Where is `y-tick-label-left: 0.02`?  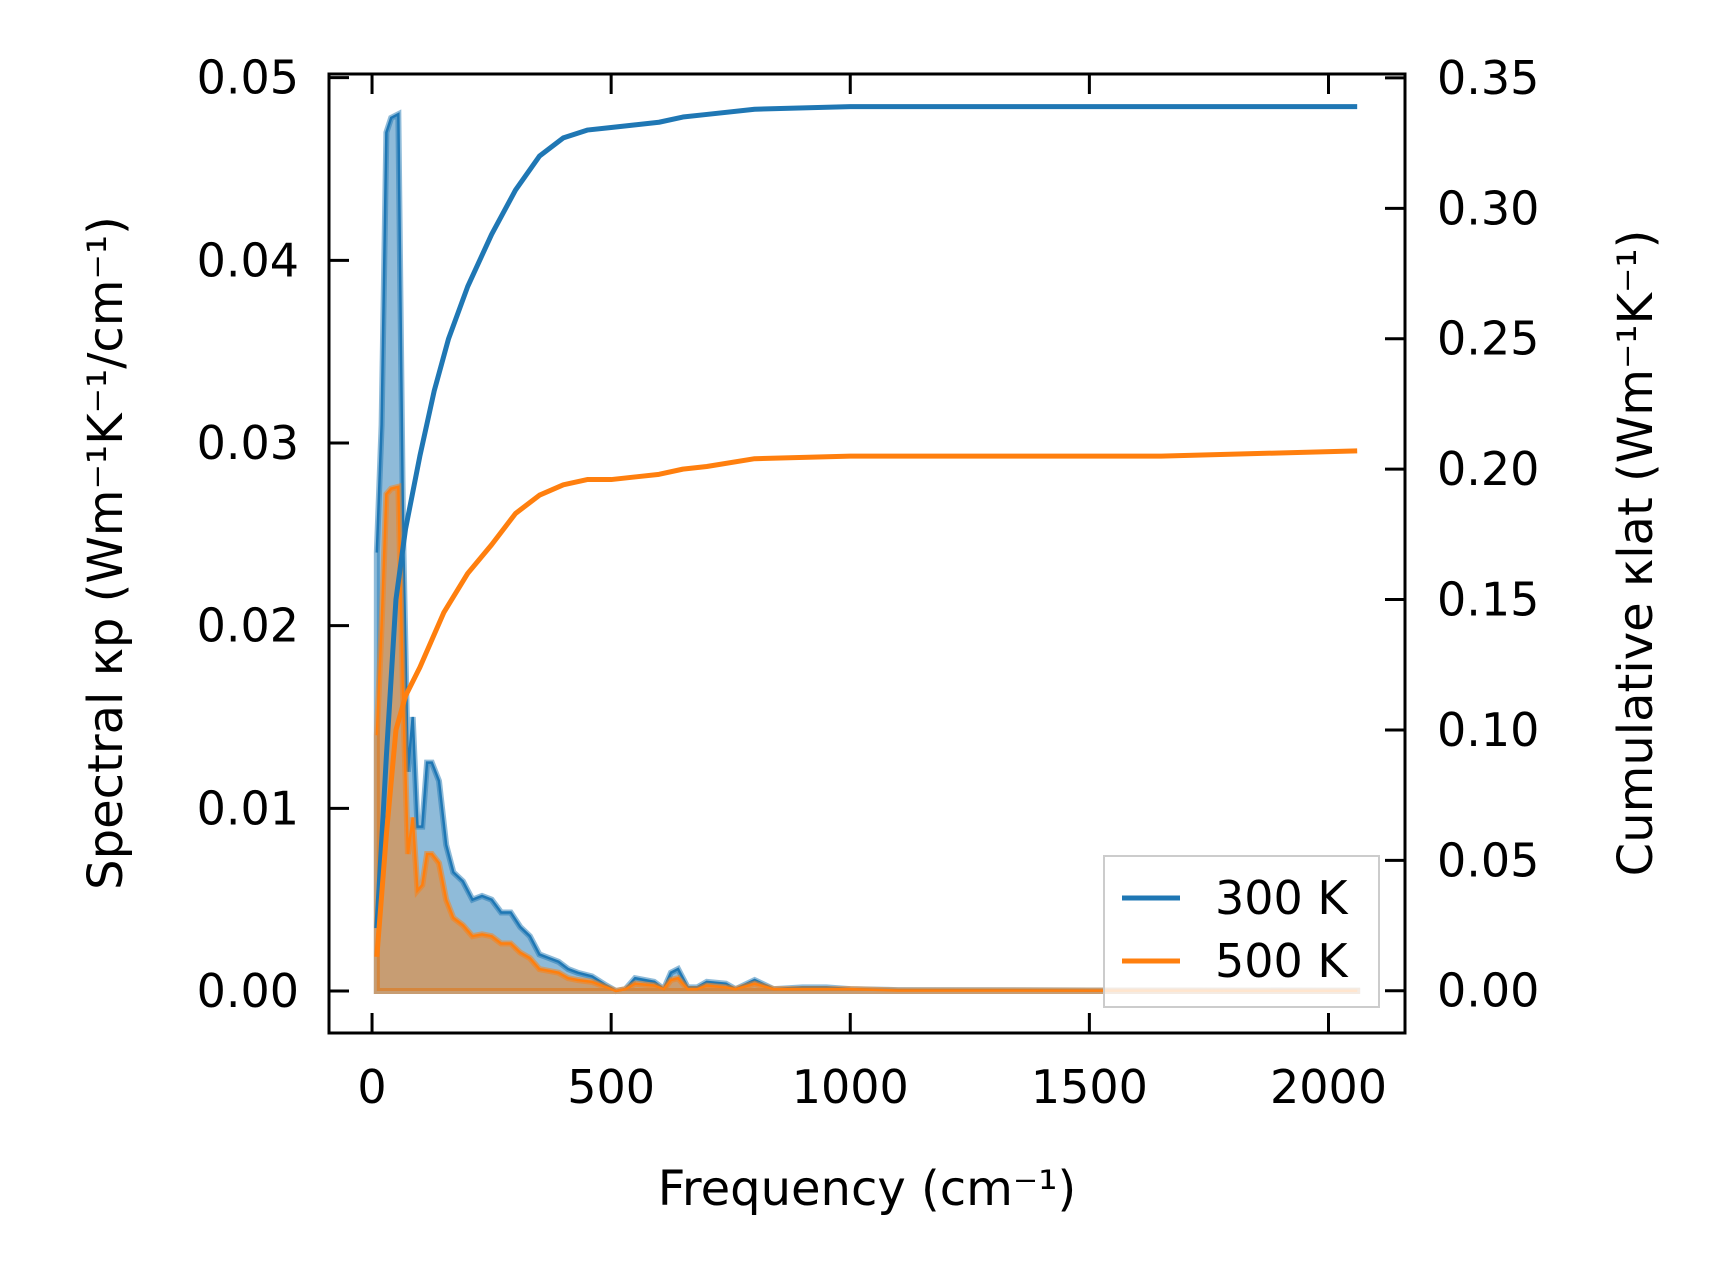 y-tick-label-left: 0.02 is located at coordinates (248, 626).